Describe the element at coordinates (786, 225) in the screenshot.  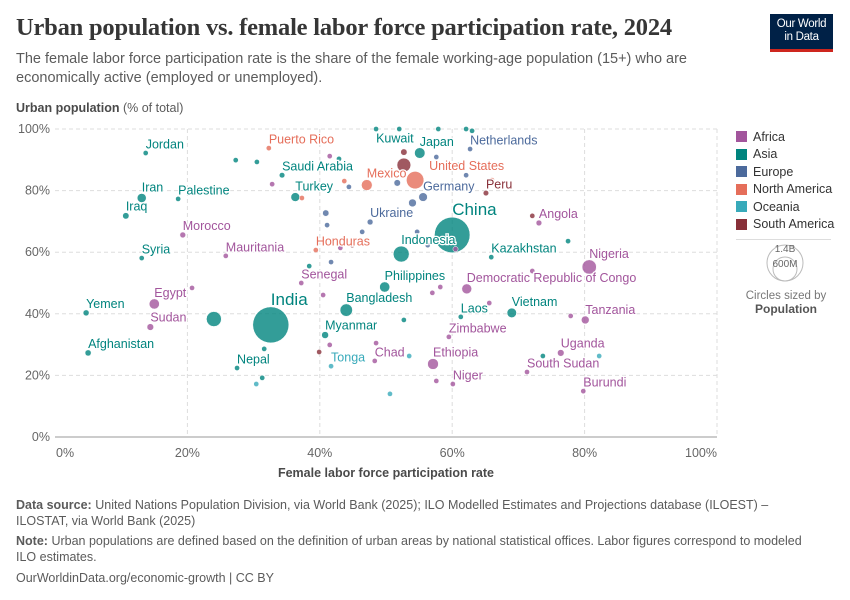
I see `legend-item: South America` at that location.